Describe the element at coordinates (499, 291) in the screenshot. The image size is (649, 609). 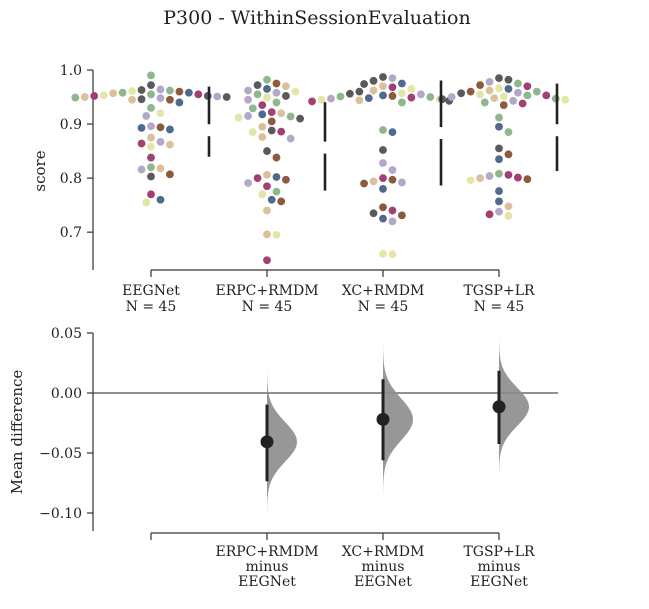
I see `group-label: TGSP+LR` at that location.